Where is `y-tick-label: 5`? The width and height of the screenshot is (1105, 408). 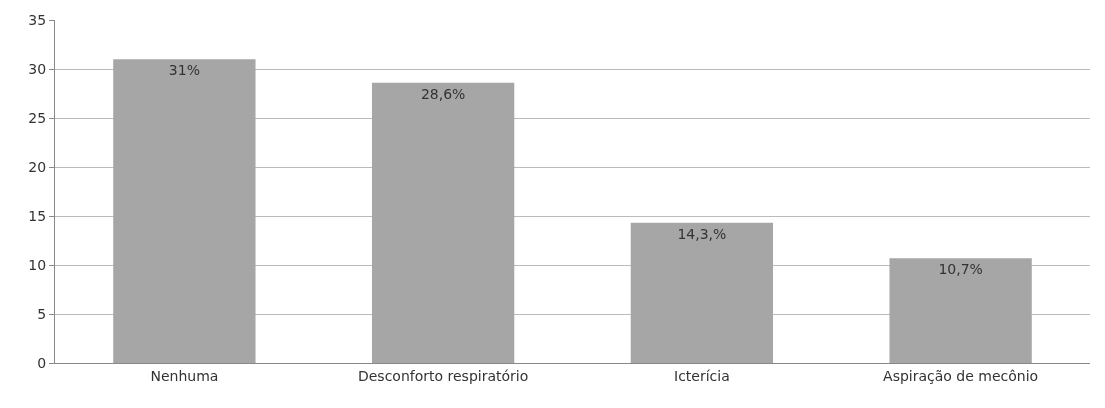 y-tick-label: 5 is located at coordinates (42, 313).